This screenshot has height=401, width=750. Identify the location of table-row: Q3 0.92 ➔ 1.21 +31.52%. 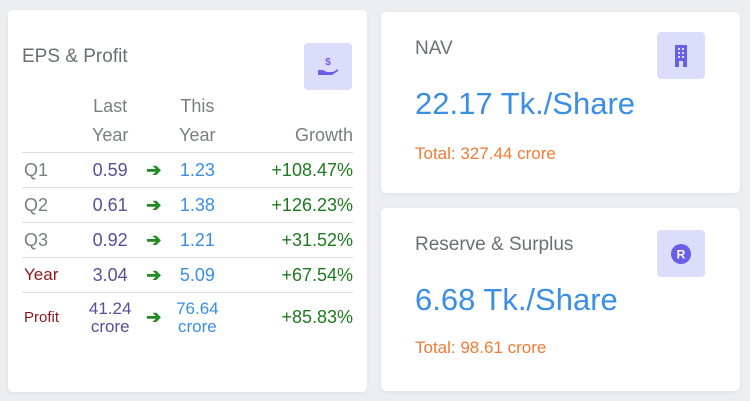
(187, 240).